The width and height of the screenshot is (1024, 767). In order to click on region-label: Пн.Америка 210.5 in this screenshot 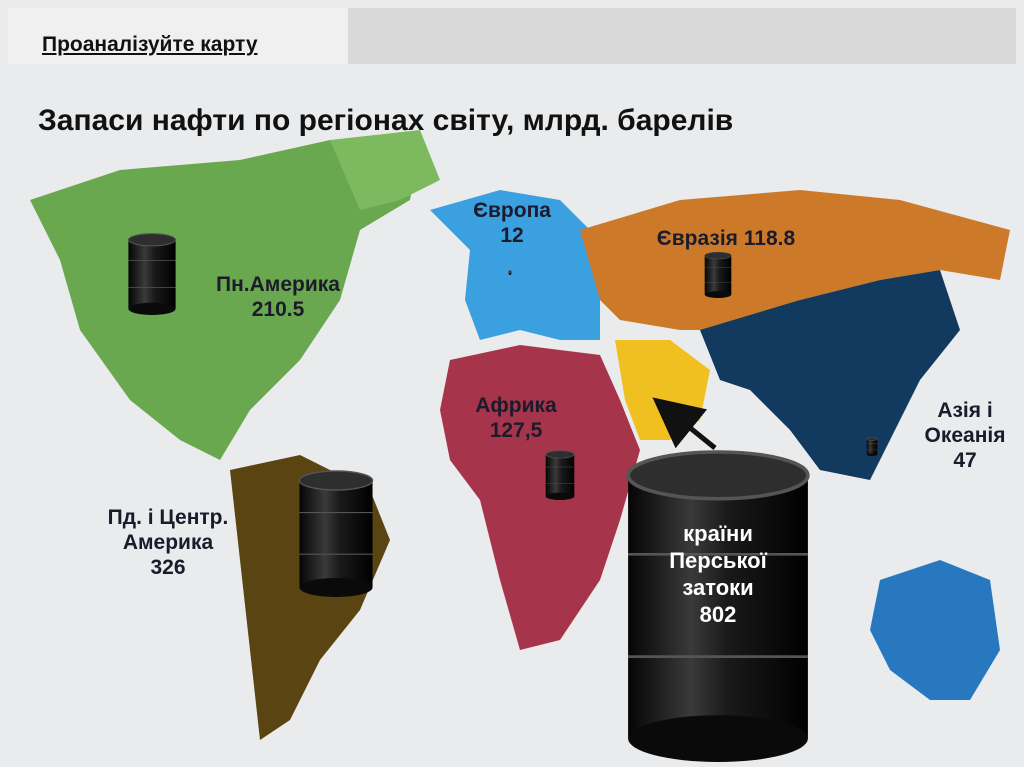, I will do `click(278, 297)`.